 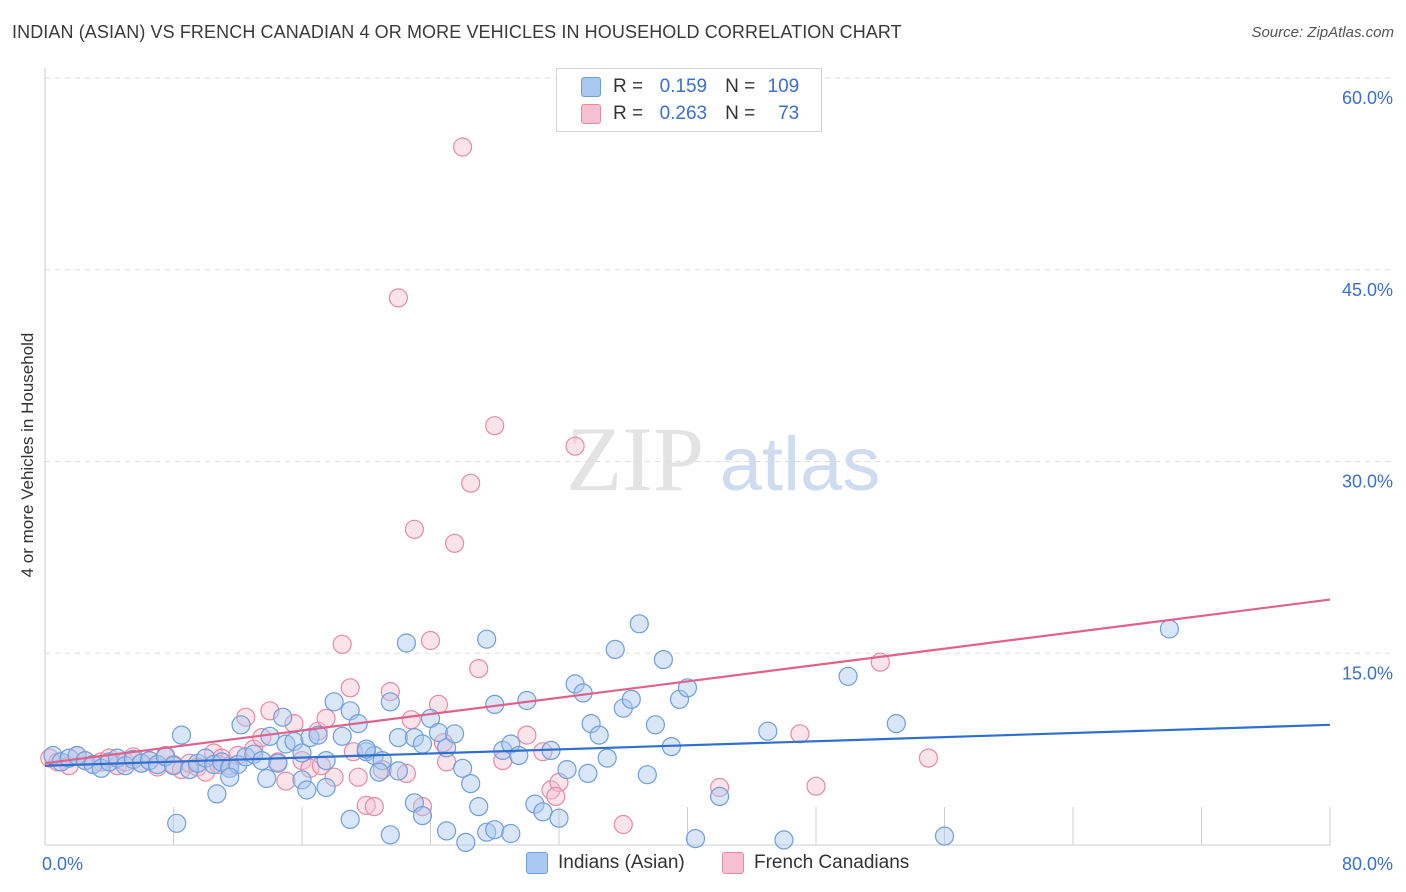 What do you see at coordinates (635, 459) in the screenshot?
I see `watermark-zip: ZIP` at bounding box center [635, 459].